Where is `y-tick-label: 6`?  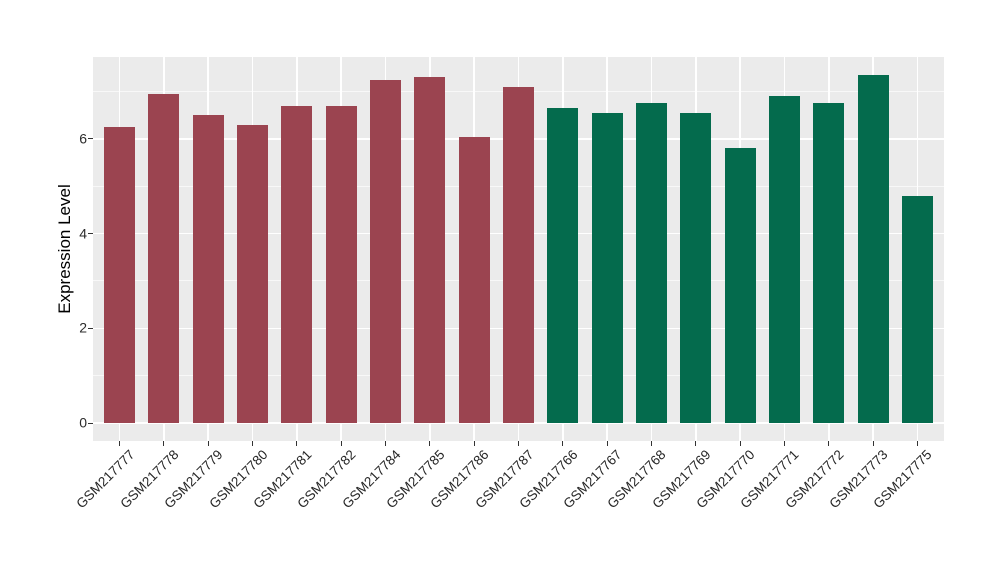
y-tick-label: 6 is located at coordinates (83, 138).